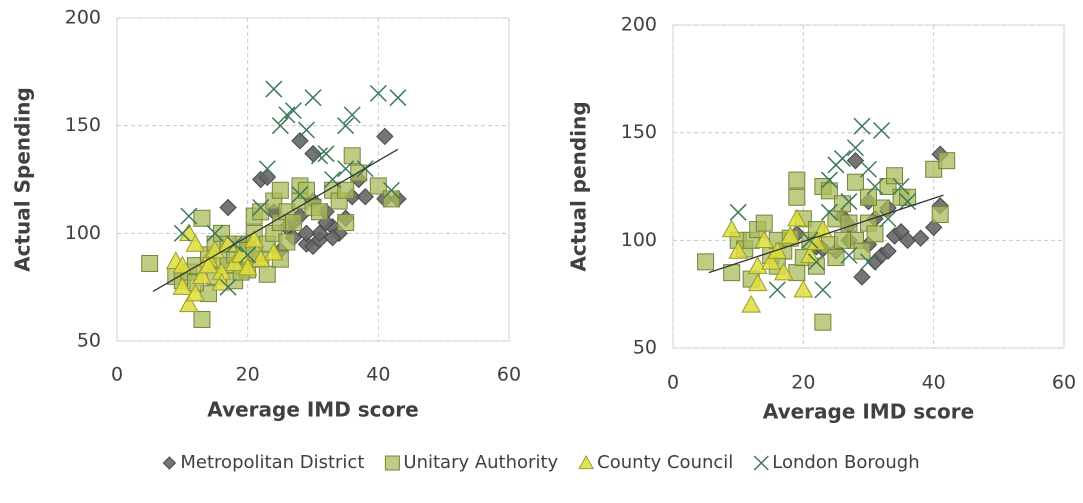 Image resolution: width=1083 pixels, height=503 pixels. What do you see at coordinates (480, 462) in the screenshot?
I see `legend-label: Unitary Authority` at bounding box center [480, 462].